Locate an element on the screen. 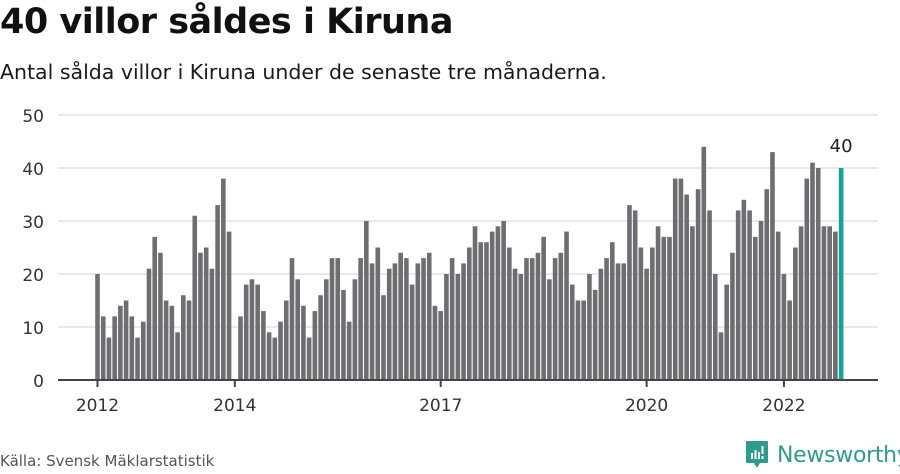  y-tick-label: 30 is located at coordinates (33, 223).